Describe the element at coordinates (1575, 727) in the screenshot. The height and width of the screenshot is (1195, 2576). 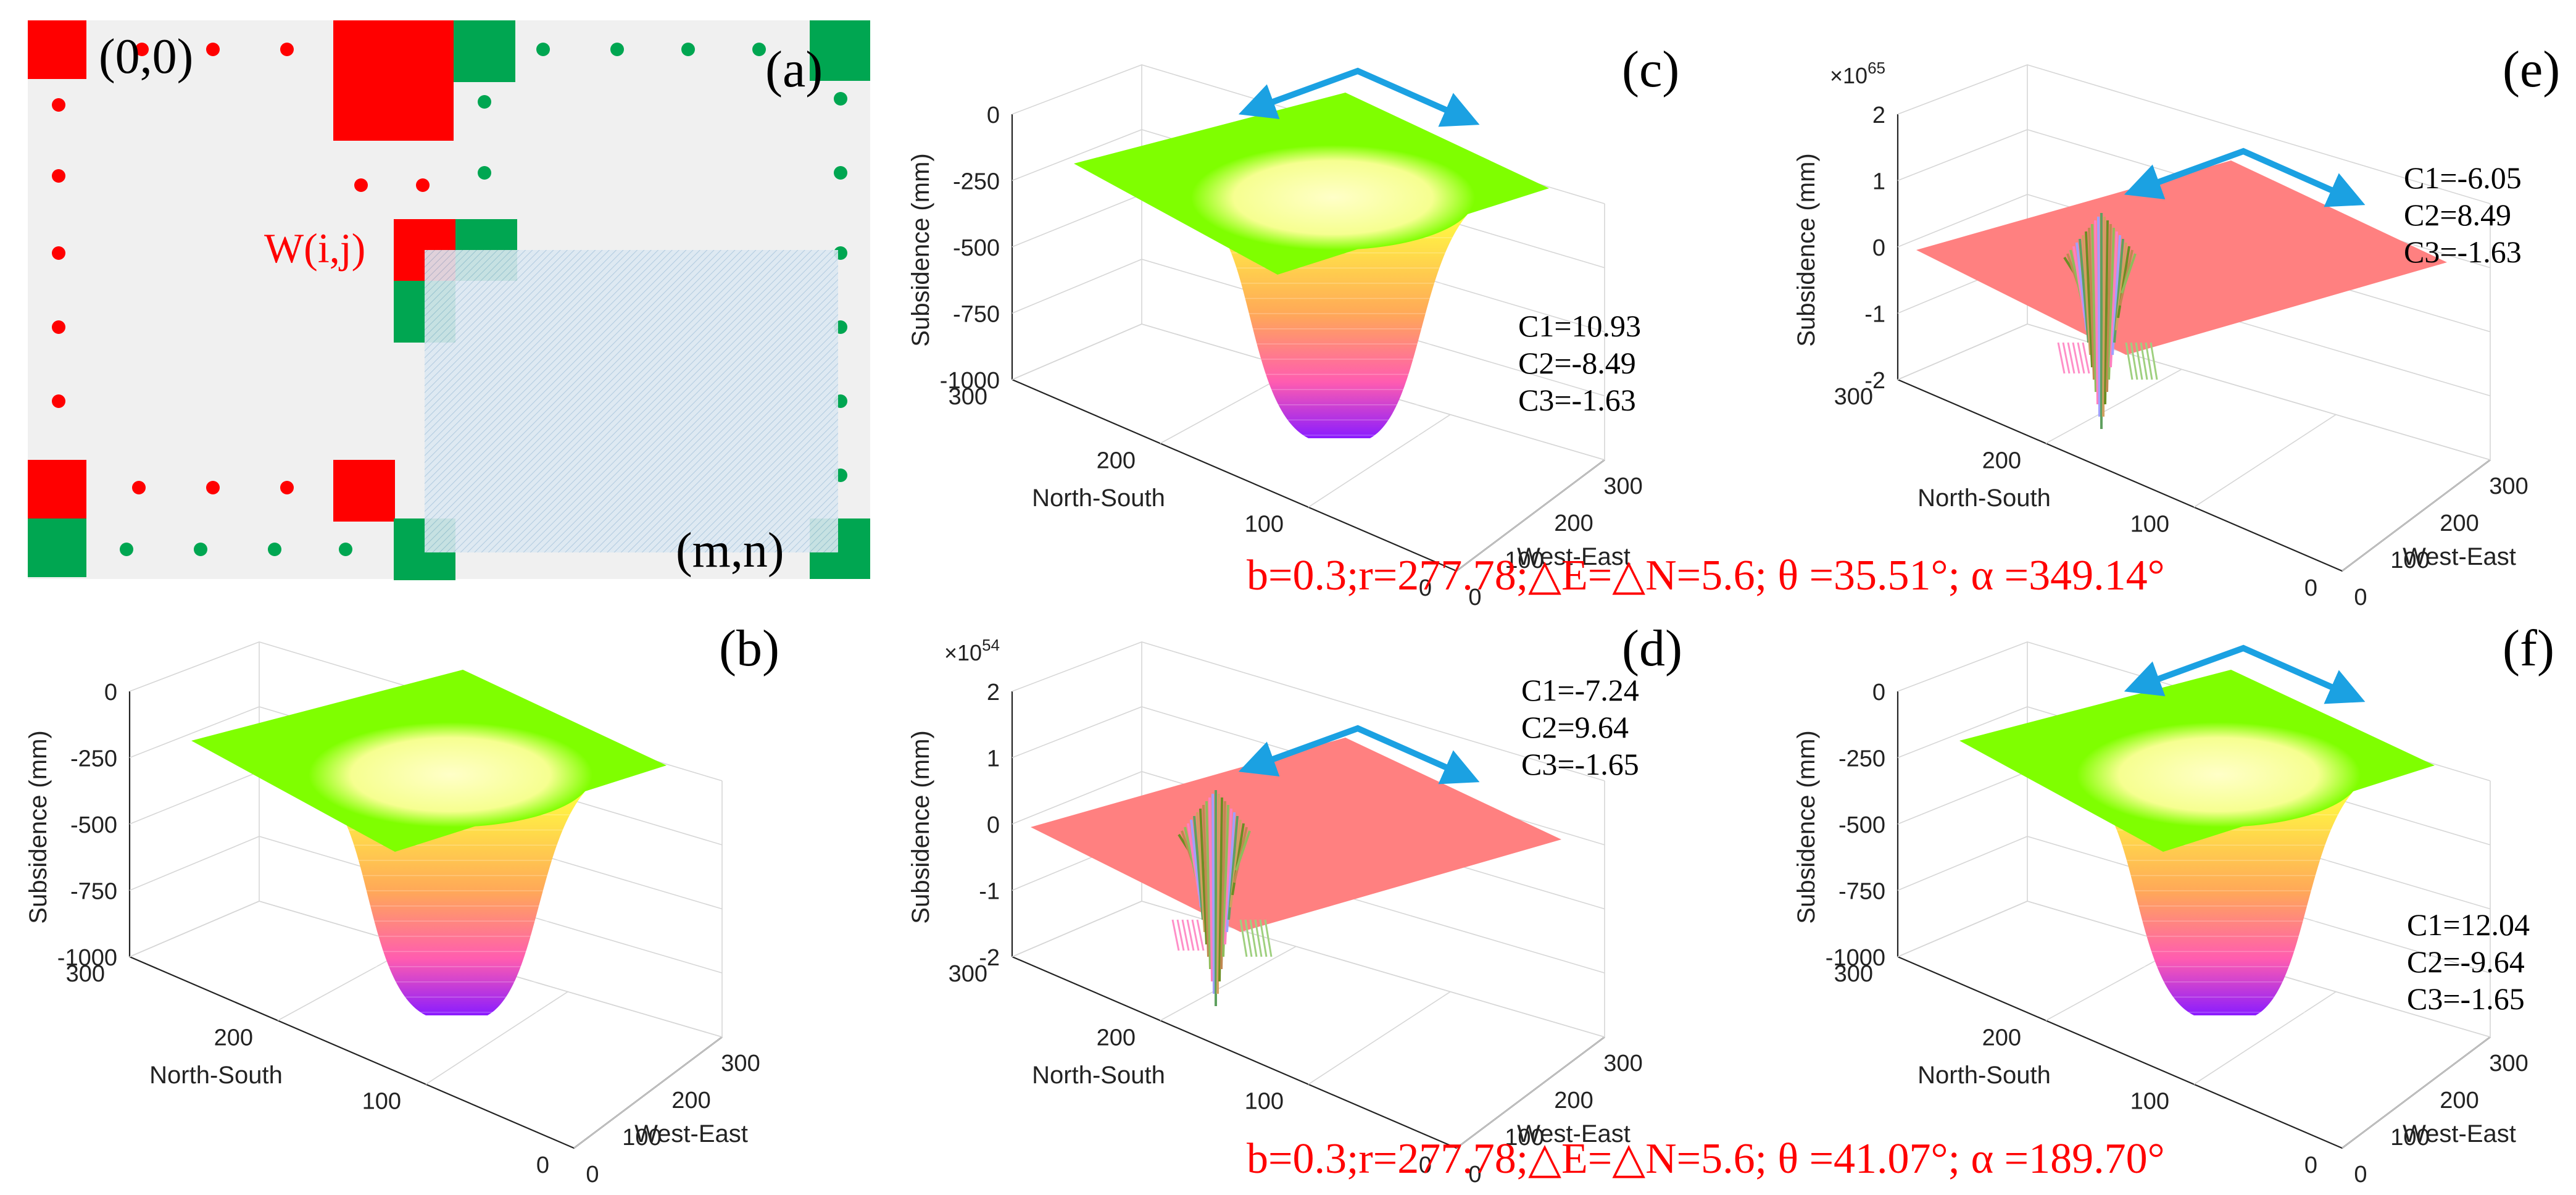
I see `coefficient-label: C2=9.64` at that location.